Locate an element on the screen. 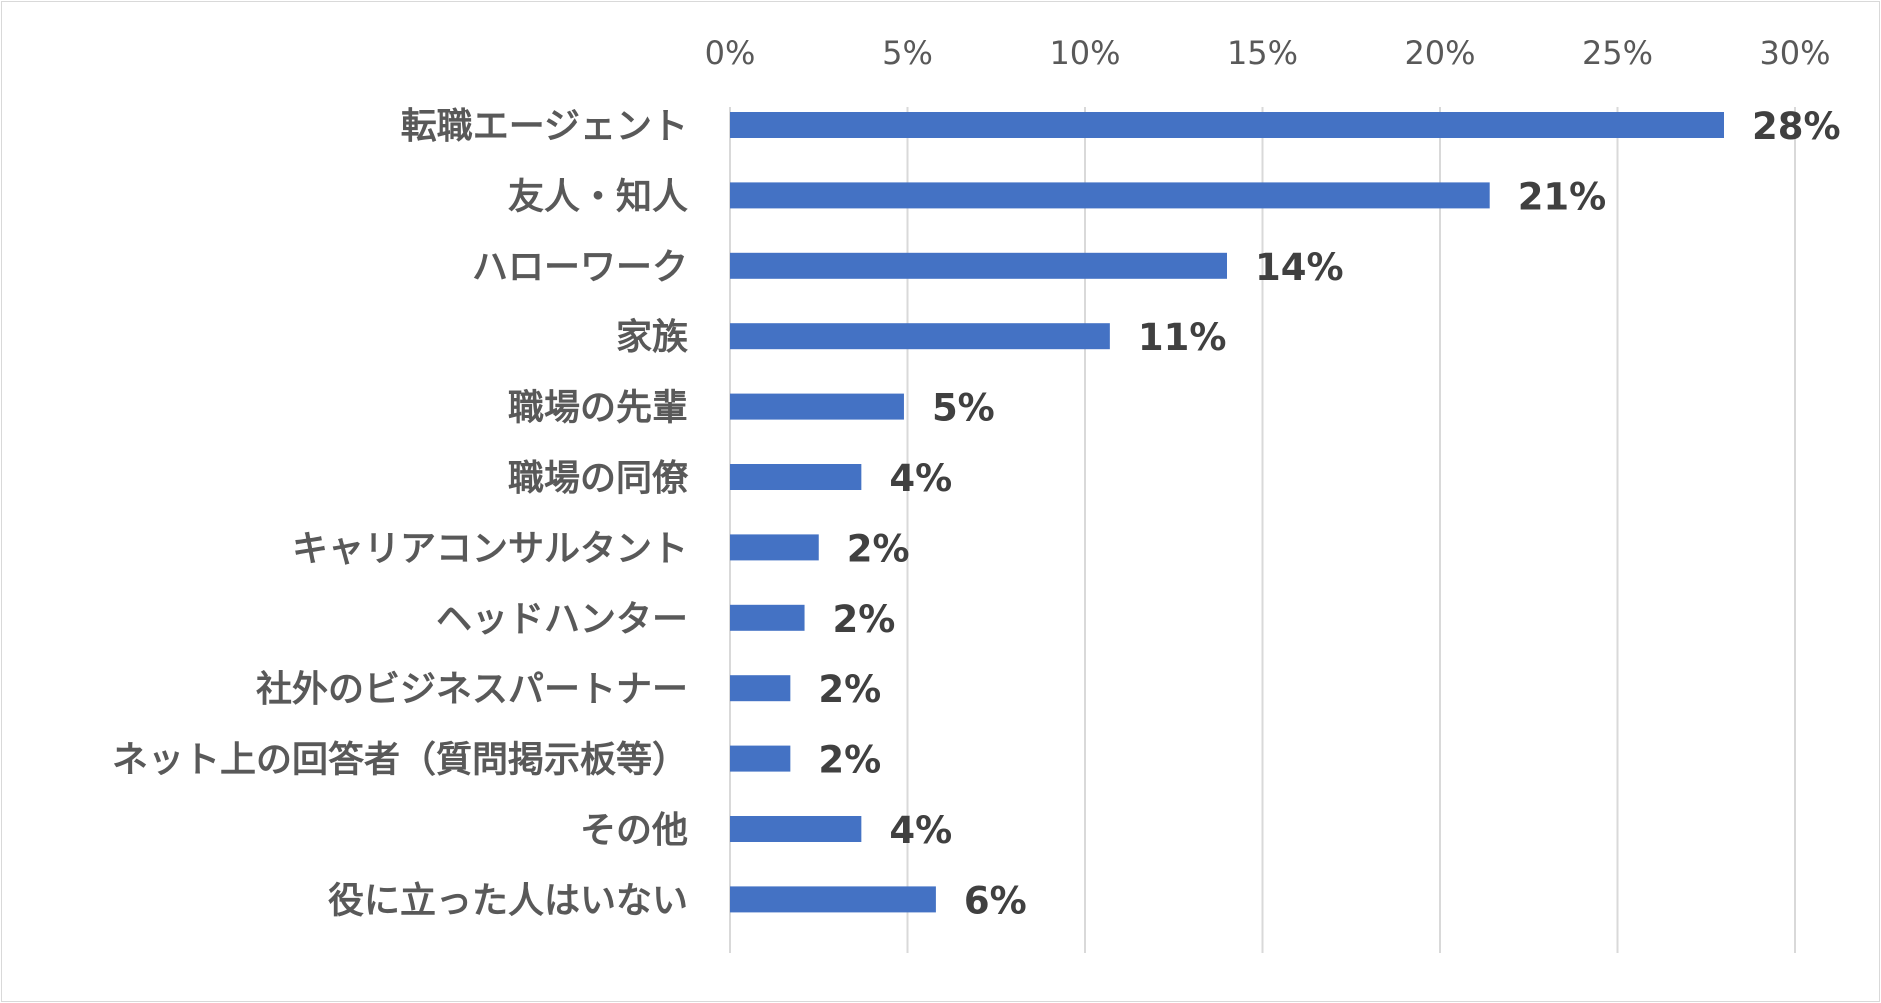 The height and width of the screenshot is (1003, 1881). x-tick-label: 30% is located at coordinates (1794, 53).